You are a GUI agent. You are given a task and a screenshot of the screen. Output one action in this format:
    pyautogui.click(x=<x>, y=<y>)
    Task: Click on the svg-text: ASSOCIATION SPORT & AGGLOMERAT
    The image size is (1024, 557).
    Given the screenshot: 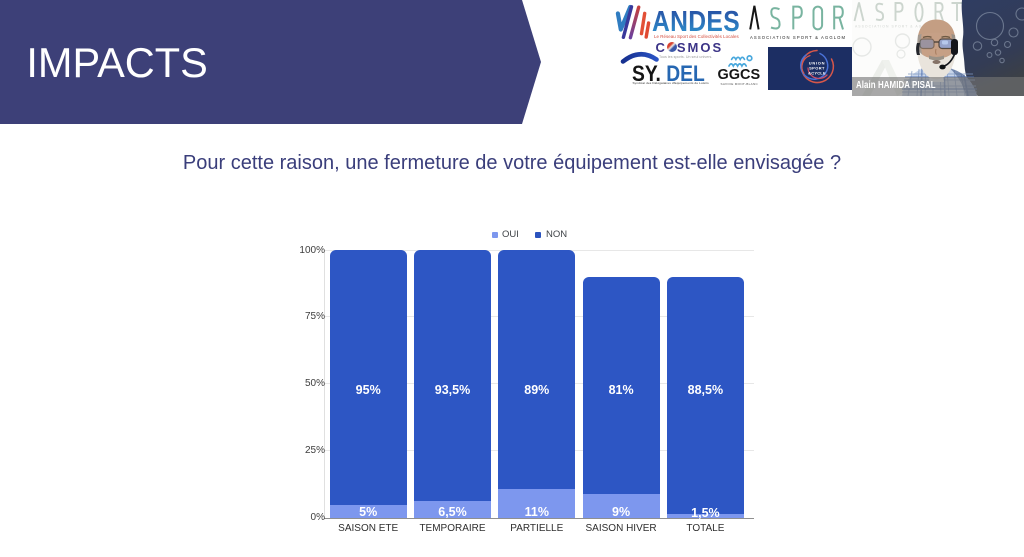 What is the action you would take?
    pyautogui.click(x=902, y=27)
    